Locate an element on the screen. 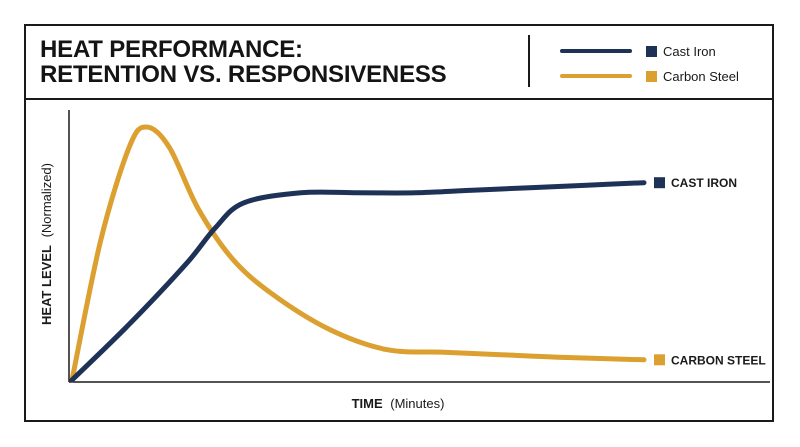 The width and height of the screenshot is (800, 447). chart-title-line-2: RETENTION VS. RESPONSIVENESS is located at coordinates (243, 74).